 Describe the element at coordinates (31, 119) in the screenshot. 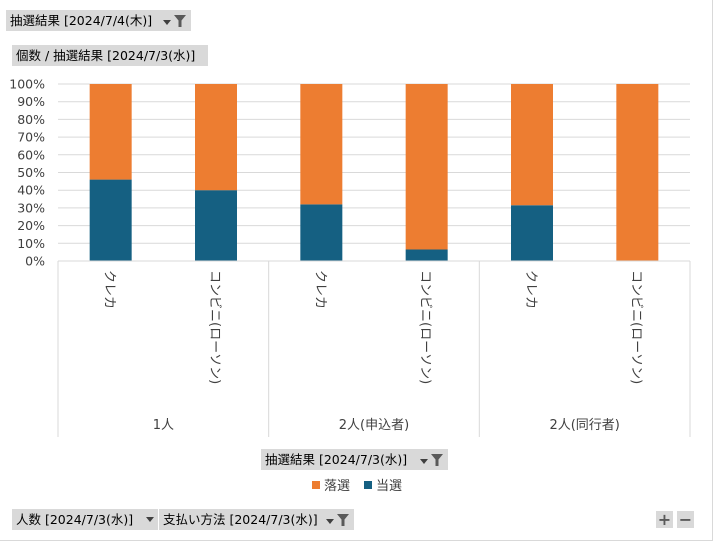

I see `y-tick-label: 80%` at that location.